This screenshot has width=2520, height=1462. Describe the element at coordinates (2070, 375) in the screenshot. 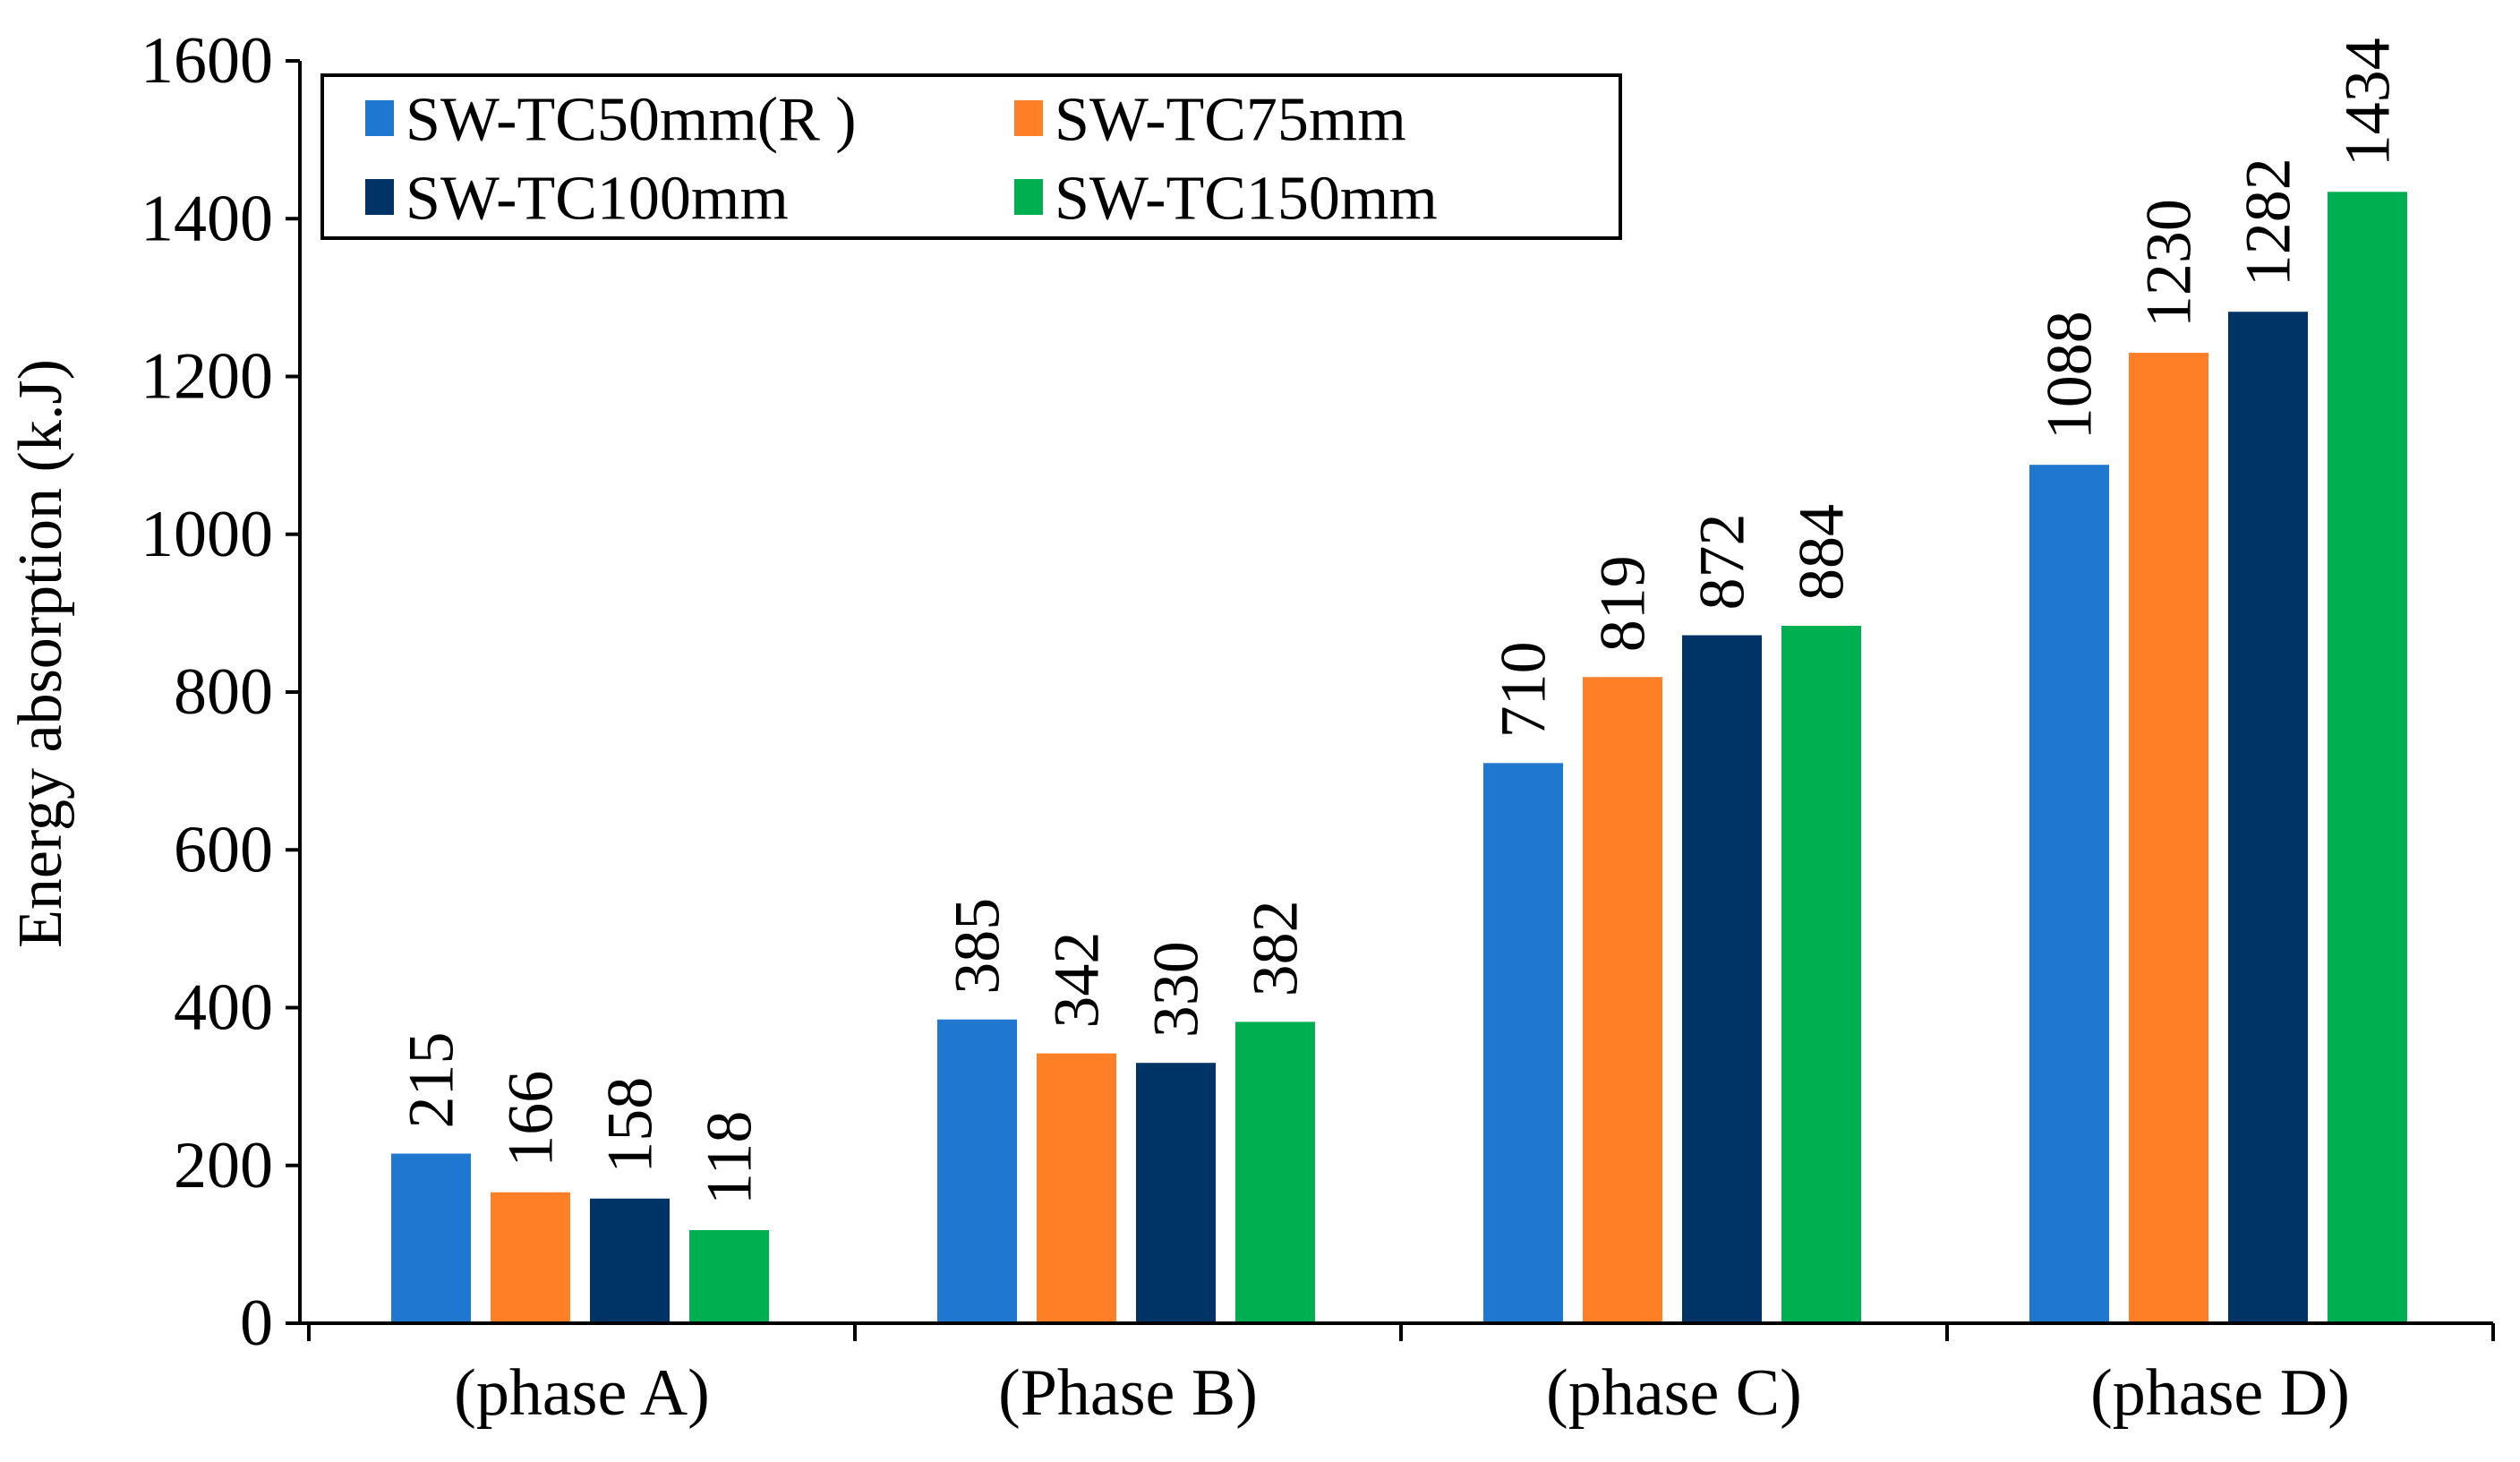

I see `data-label-1-4: 1088` at that location.